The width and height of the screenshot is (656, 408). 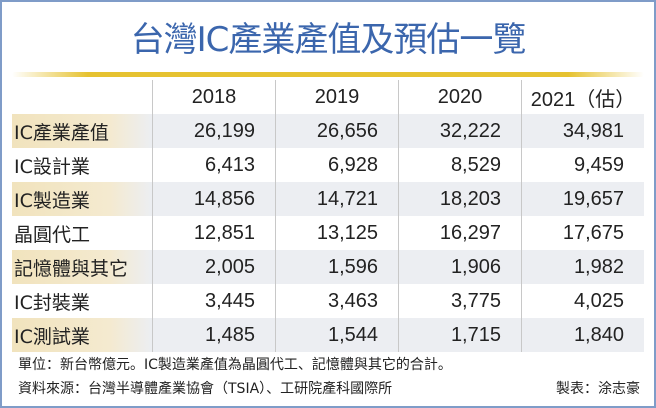 I want to click on row-label: 記憶體與其它, so click(x=82, y=267).